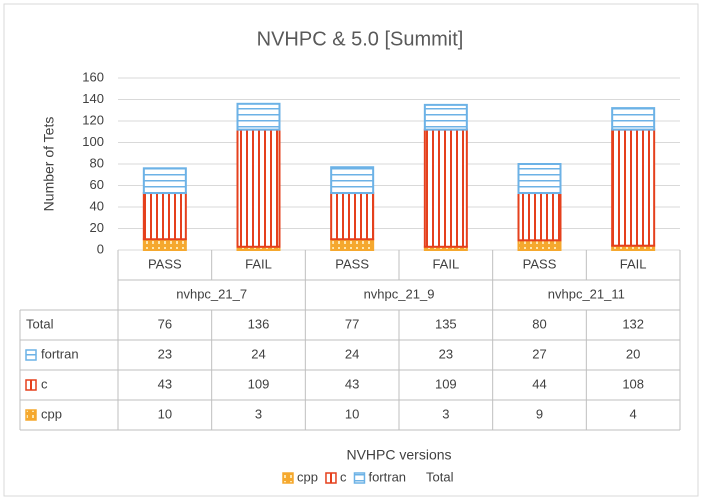  What do you see at coordinates (360, 39) in the screenshot?
I see `chart-title: NVHPC & 5.0 [Summit]` at bounding box center [360, 39].